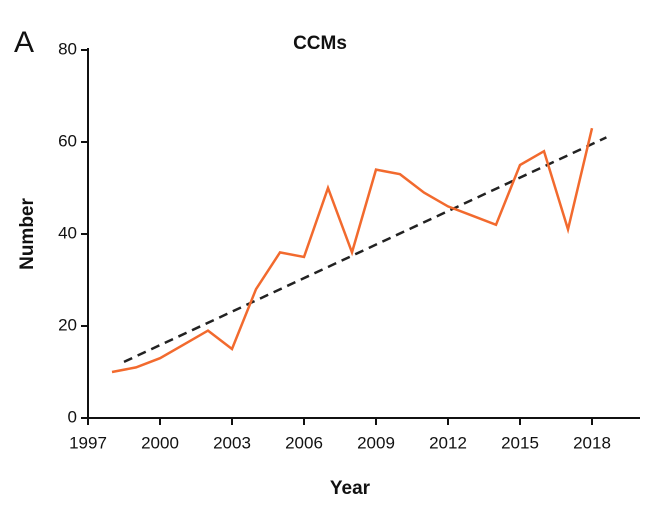 The width and height of the screenshot is (650, 508). What do you see at coordinates (448, 442) in the screenshot?
I see `x-tick-label: 2012` at bounding box center [448, 442].